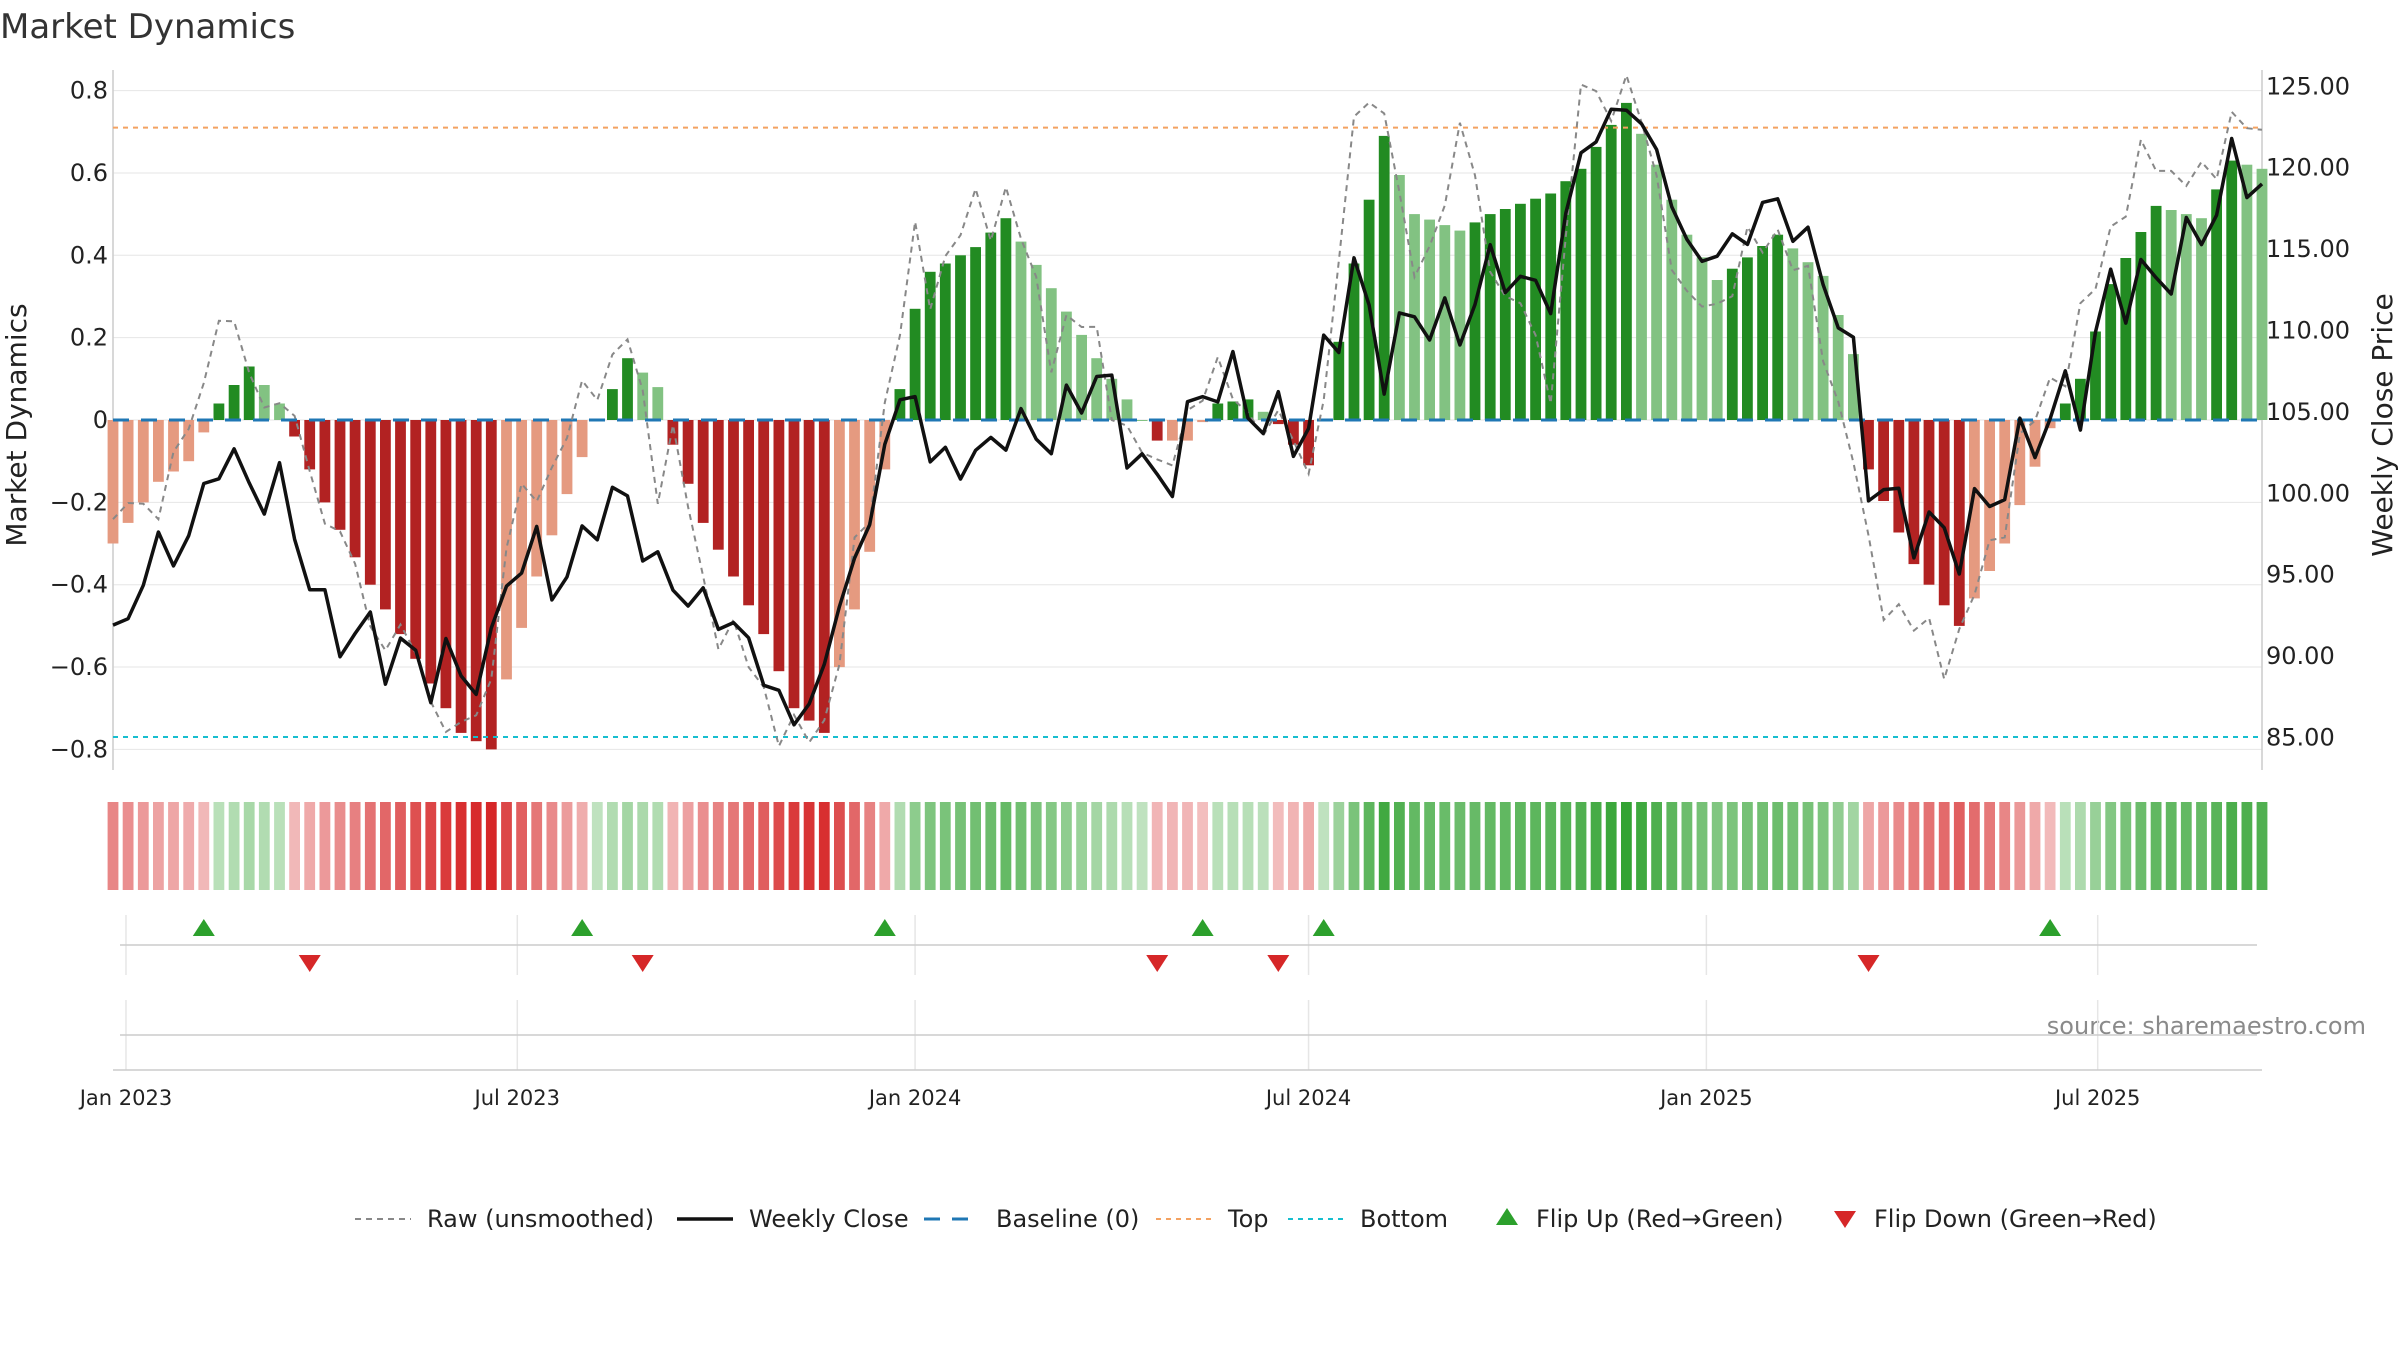  What do you see at coordinates (2308, 86) in the screenshot?
I see `right-tick-label: 125.00` at bounding box center [2308, 86].